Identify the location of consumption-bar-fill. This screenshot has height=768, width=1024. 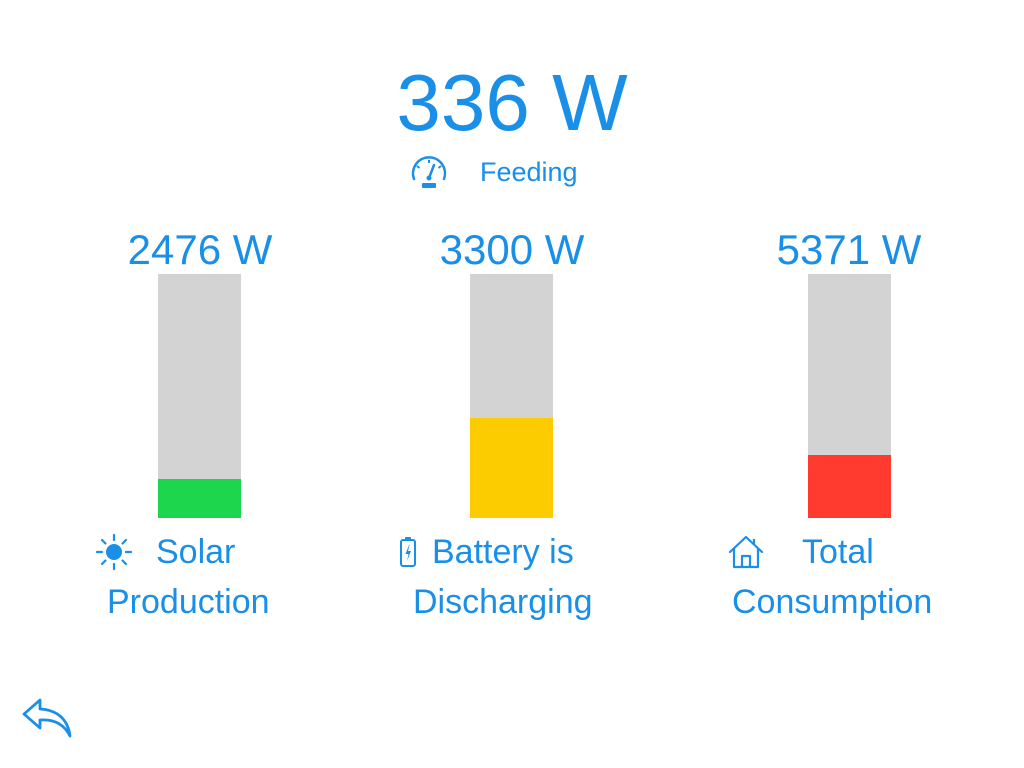
(849, 486).